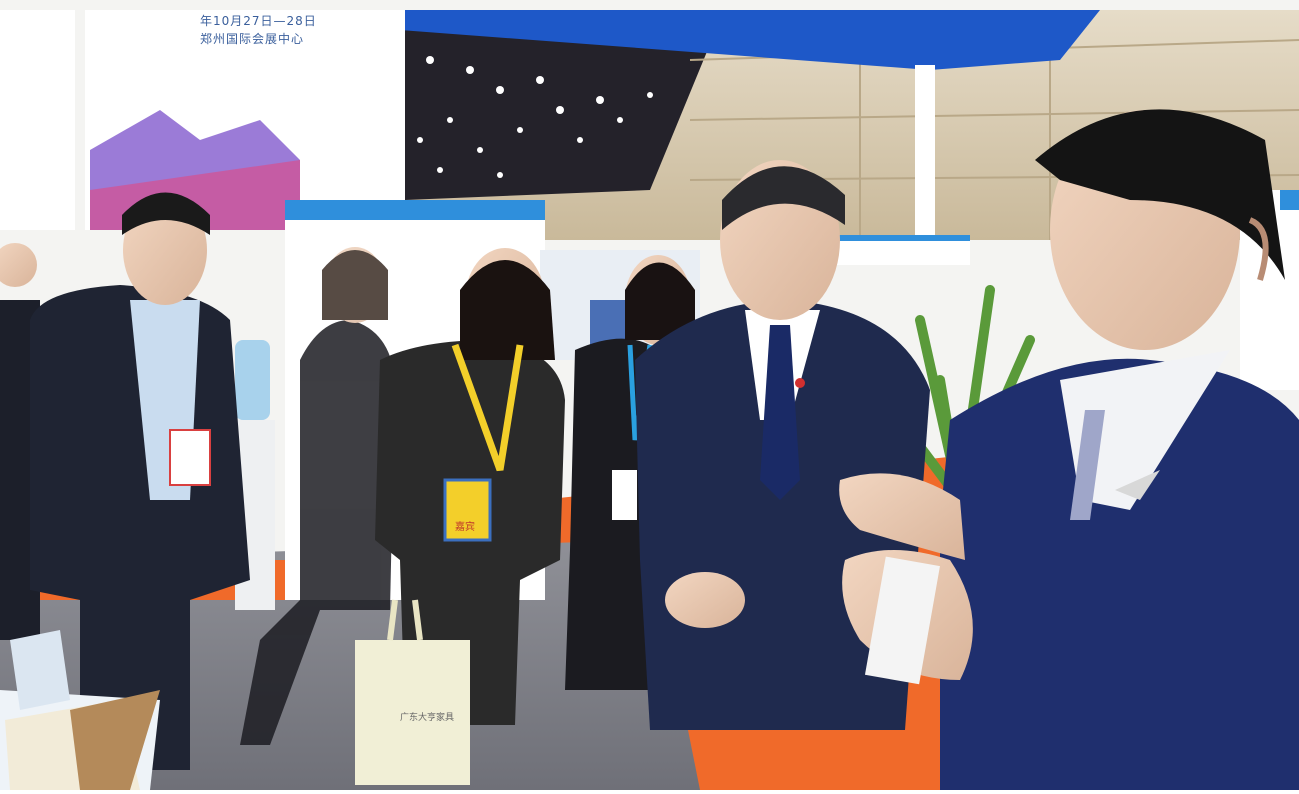 The width and height of the screenshot is (1299, 794). What do you see at coordinates (1137, 485) in the screenshot?
I see `lapel-pin` at bounding box center [1137, 485].